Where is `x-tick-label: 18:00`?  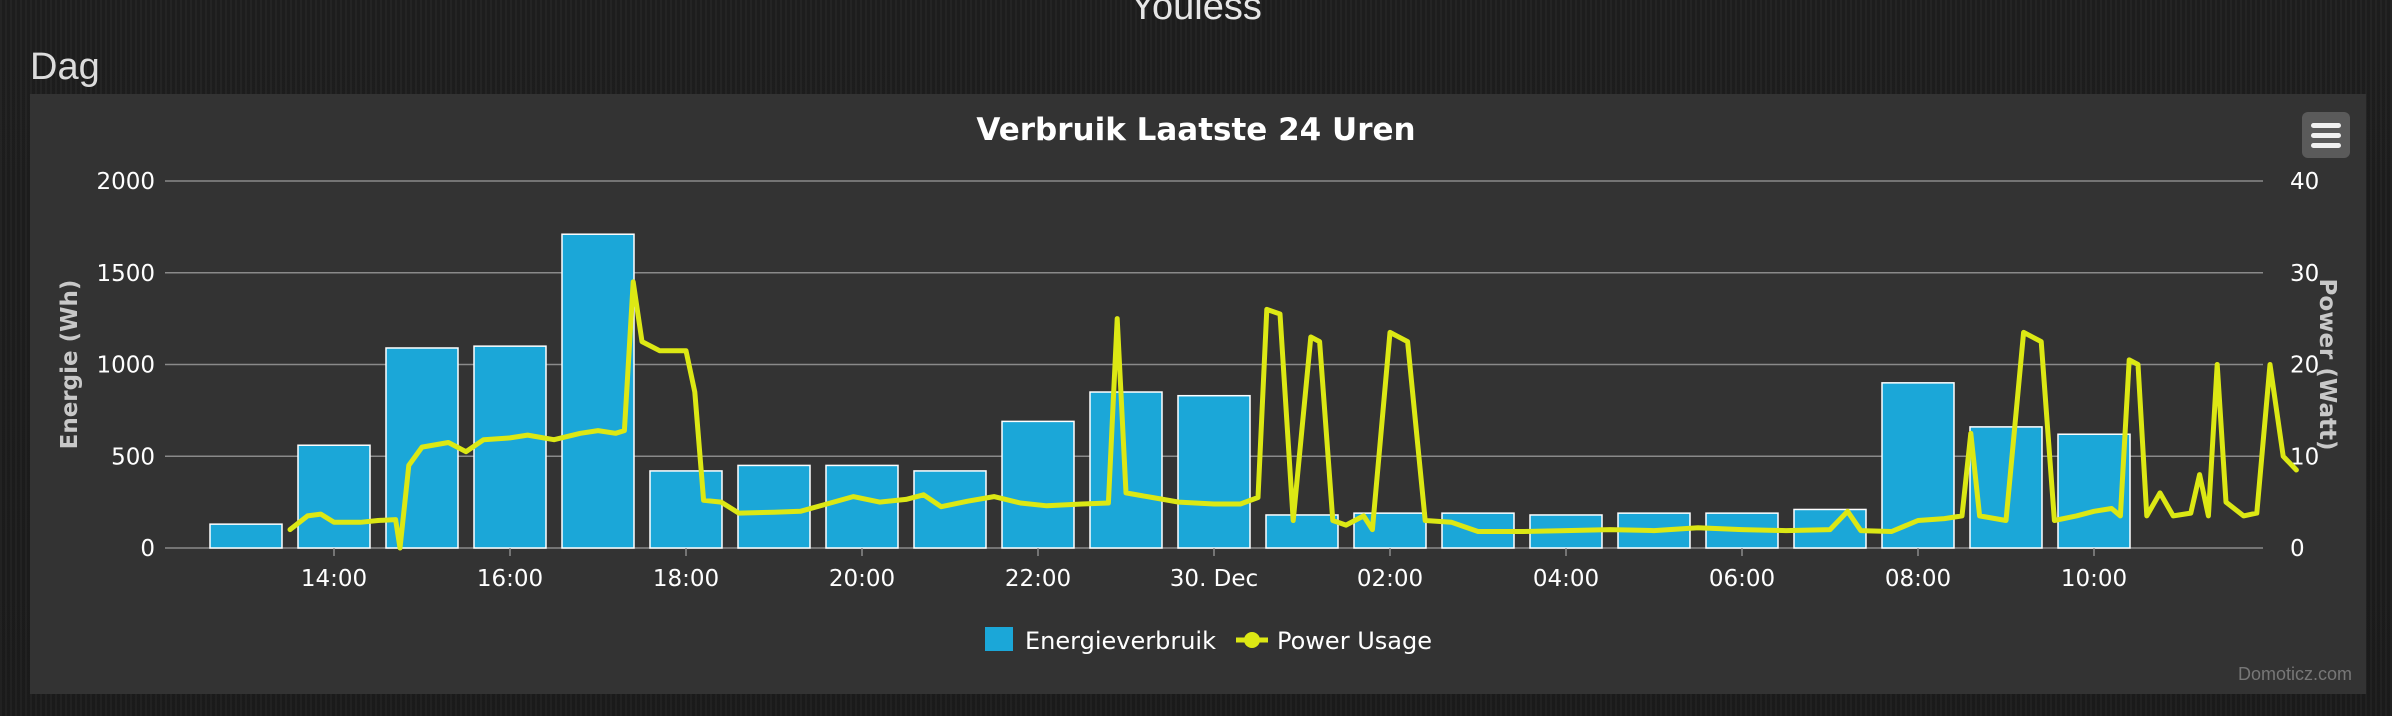 x-tick-label: 18:00 is located at coordinates (686, 579).